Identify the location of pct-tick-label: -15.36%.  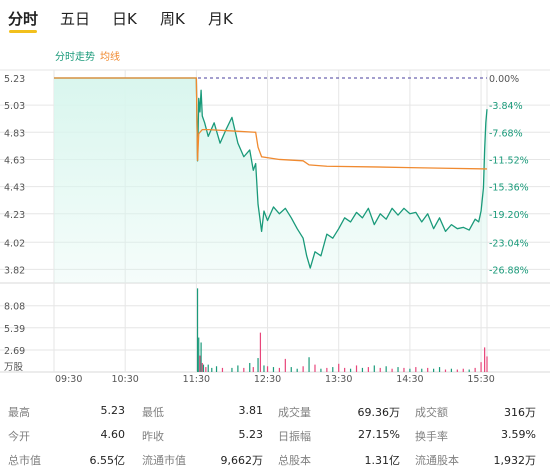
(509, 188).